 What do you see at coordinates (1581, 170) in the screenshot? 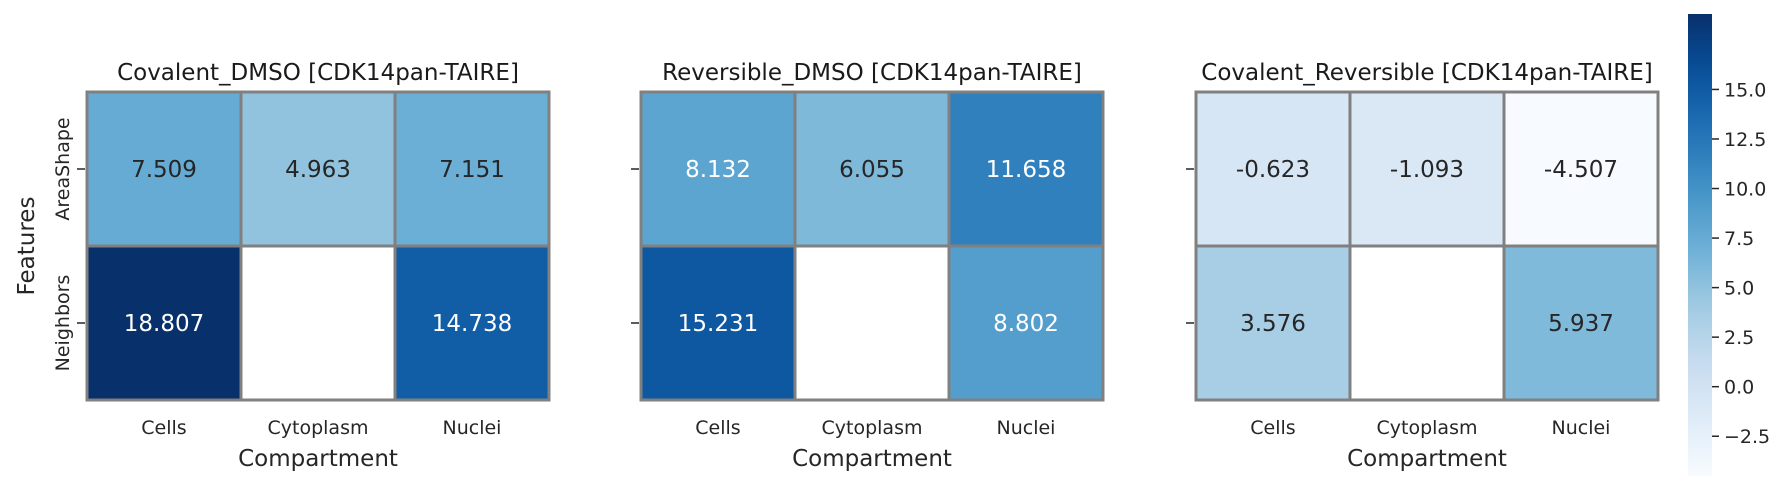
I see `cell-value-label: -4.507` at bounding box center [1581, 170].